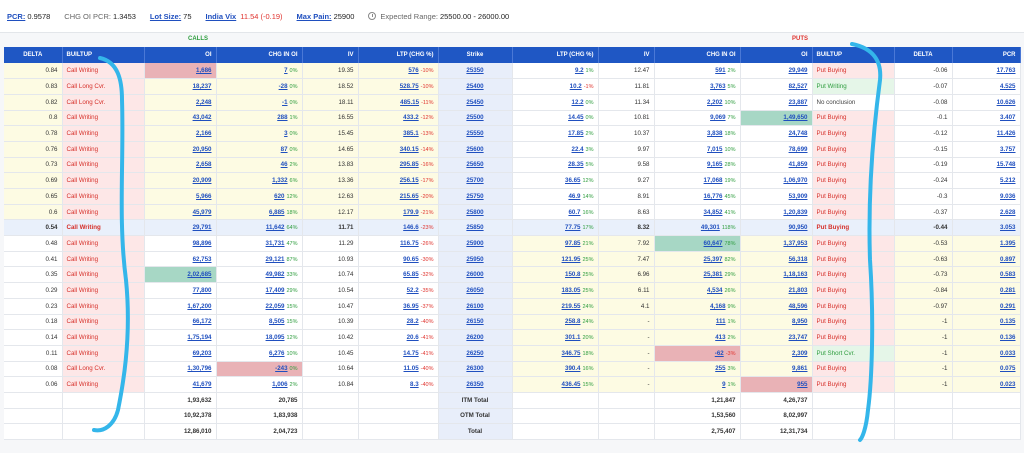 The image size is (1024, 453). What do you see at coordinates (713, 259) in the screenshot?
I see `put-chg-oi: 25,397` at bounding box center [713, 259].